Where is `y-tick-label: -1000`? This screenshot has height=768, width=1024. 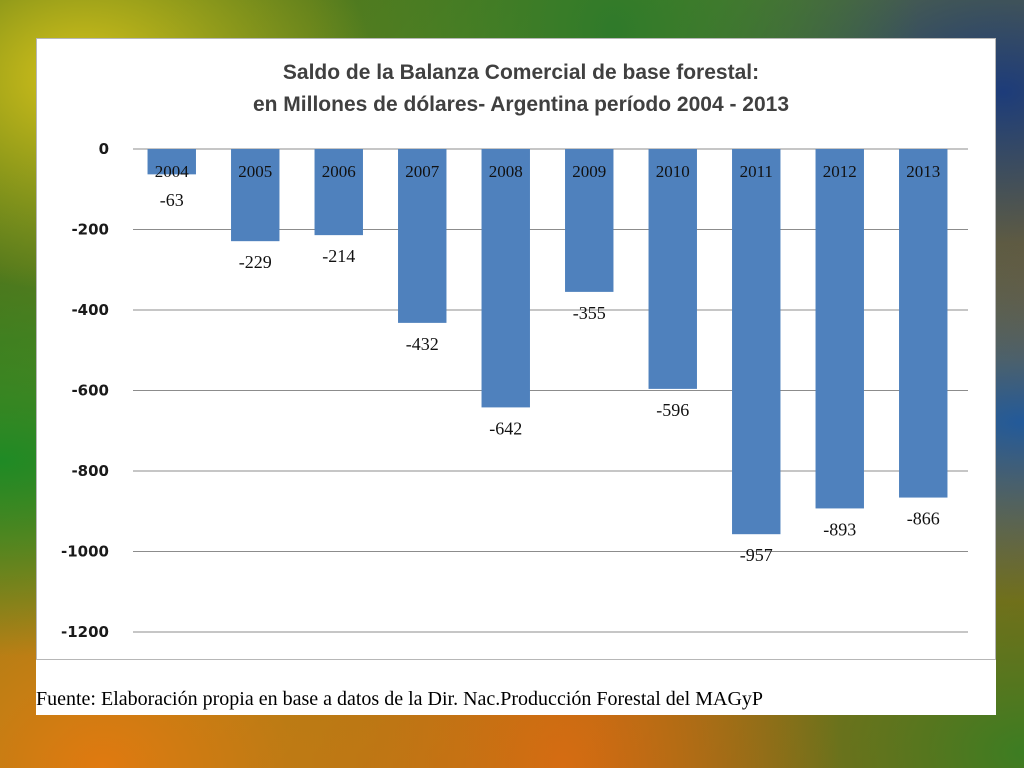
y-tick-label: -1000 is located at coordinates (85, 552).